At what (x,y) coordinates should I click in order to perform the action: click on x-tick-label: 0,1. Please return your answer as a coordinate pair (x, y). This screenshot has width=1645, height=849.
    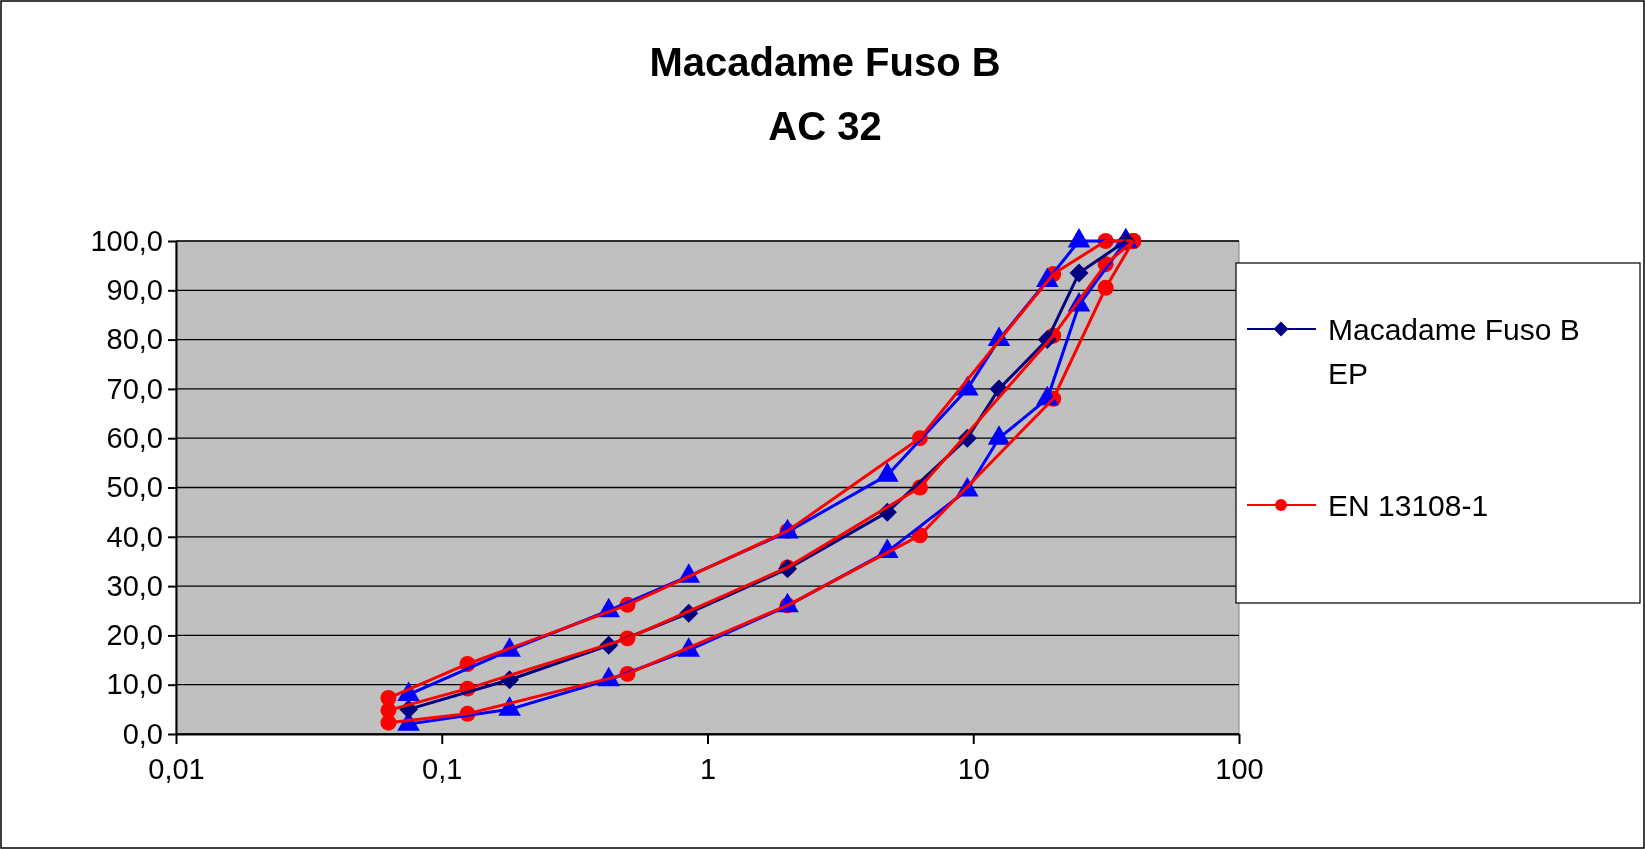
    Looking at the image, I should click on (442, 768).